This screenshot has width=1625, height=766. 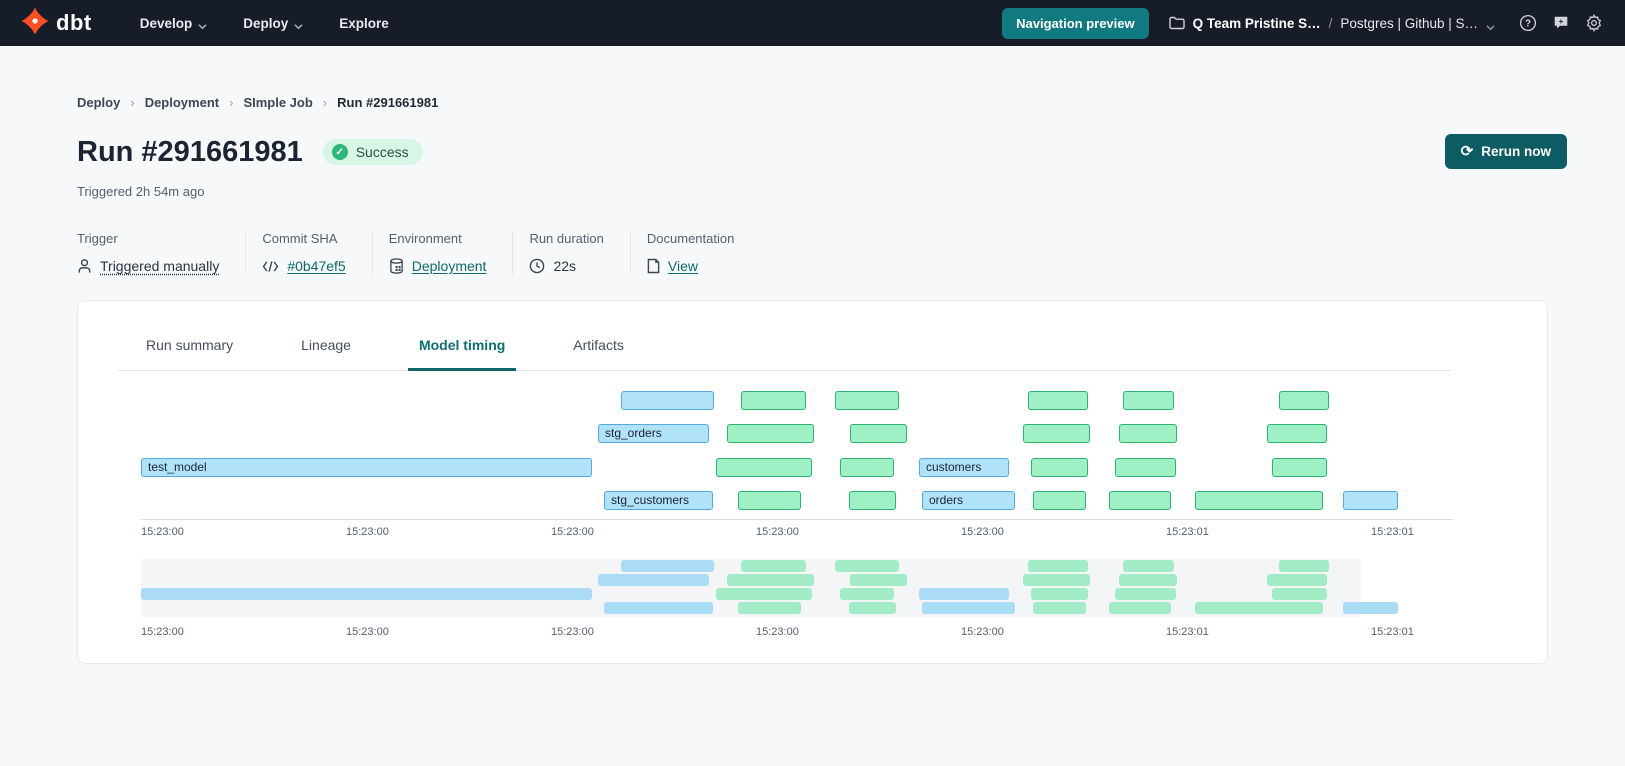 What do you see at coordinates (690, 238) in the screenshot?
I see `meta-documentation-label: Documentation` at bounding box center [690, 238].